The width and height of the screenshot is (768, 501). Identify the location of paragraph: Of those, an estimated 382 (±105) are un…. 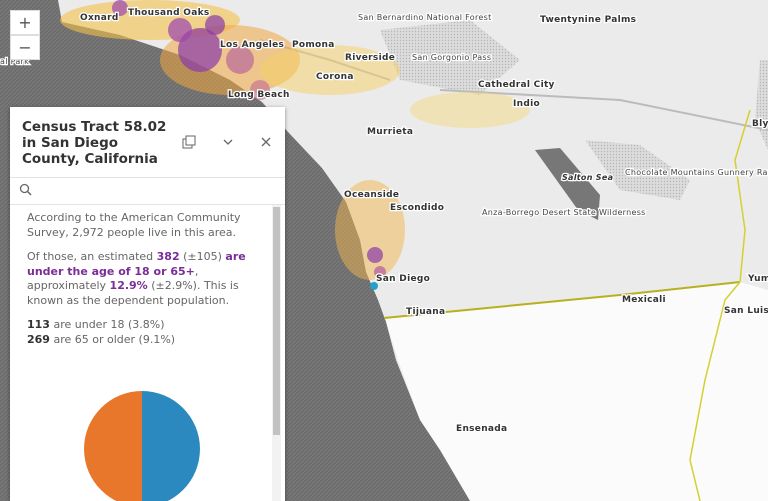
(147, 279).